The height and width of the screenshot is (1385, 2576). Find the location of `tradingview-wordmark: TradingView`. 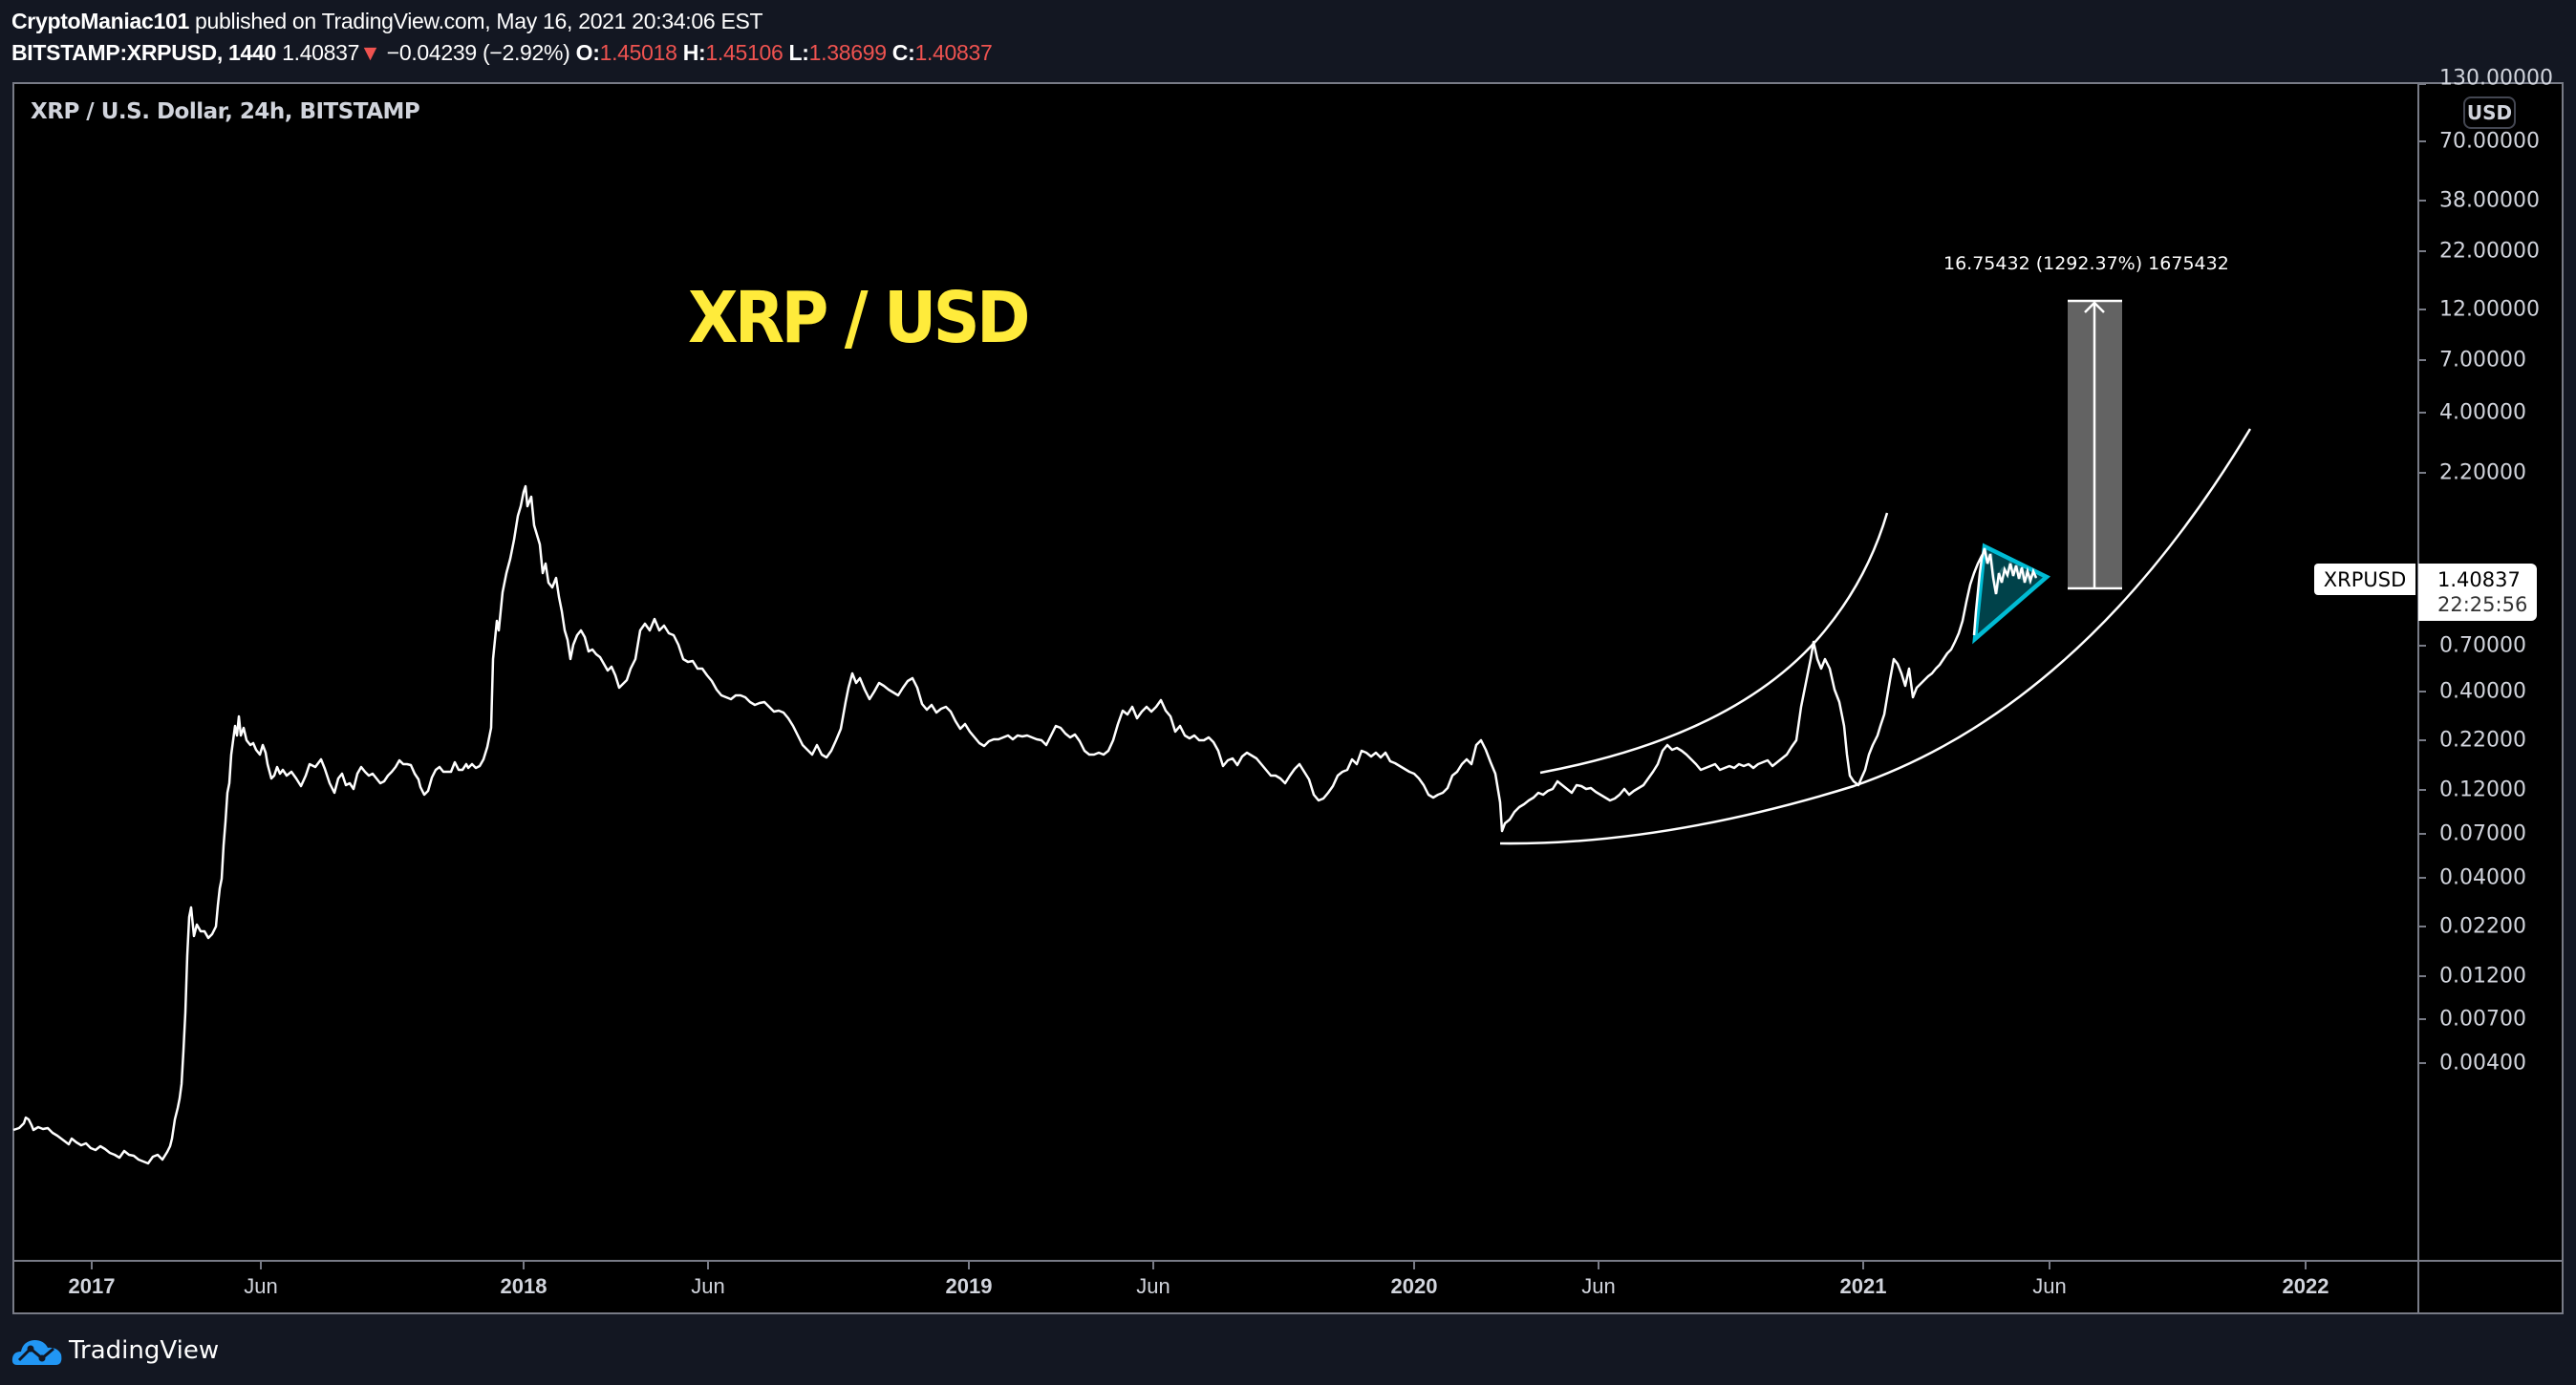

tradingview-wordmark: TradingView is located at coordinates (144, 1350).